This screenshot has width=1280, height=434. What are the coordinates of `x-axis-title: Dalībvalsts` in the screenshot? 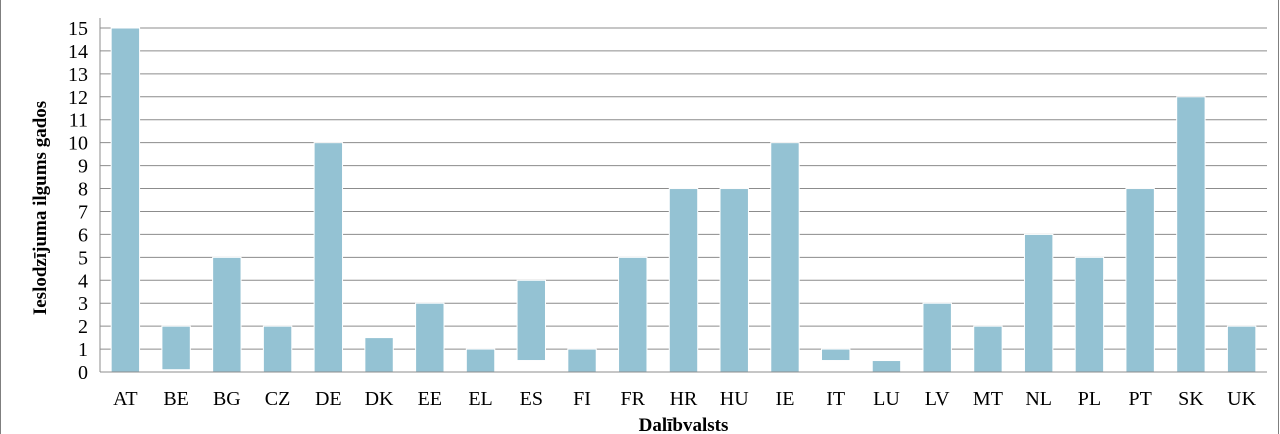 It's located at (684, 424).